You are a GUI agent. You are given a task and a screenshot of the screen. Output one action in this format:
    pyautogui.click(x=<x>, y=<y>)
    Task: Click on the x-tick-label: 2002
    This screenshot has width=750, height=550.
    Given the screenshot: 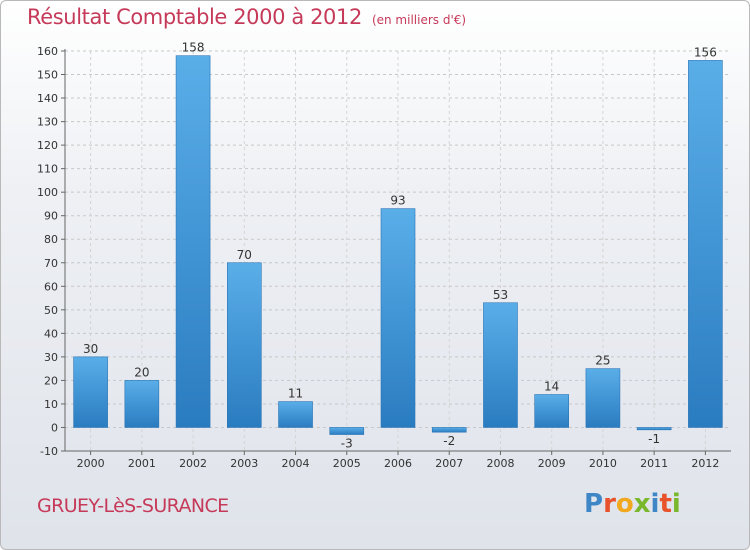 What is the action you would take?
    pyautogui.click(x=193, y=463)
    